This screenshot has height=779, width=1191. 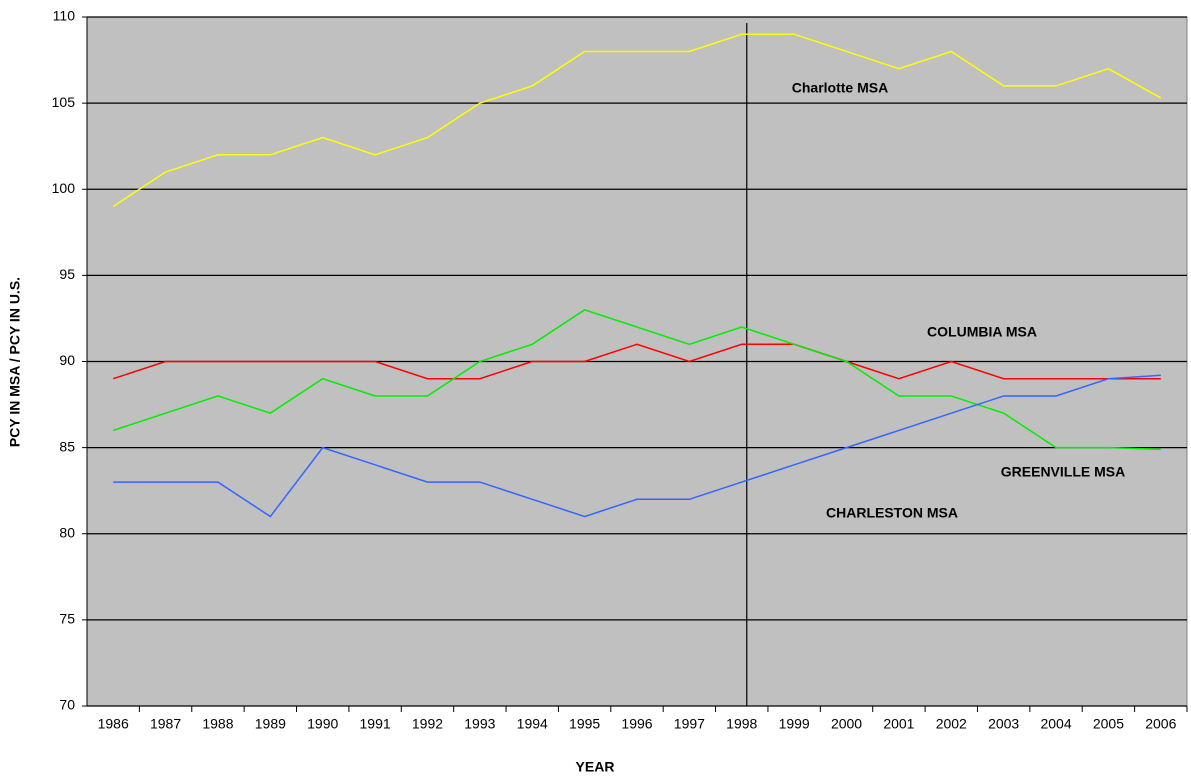 I want to click on x-tick-label: 2002, so click(x=951, y=724).